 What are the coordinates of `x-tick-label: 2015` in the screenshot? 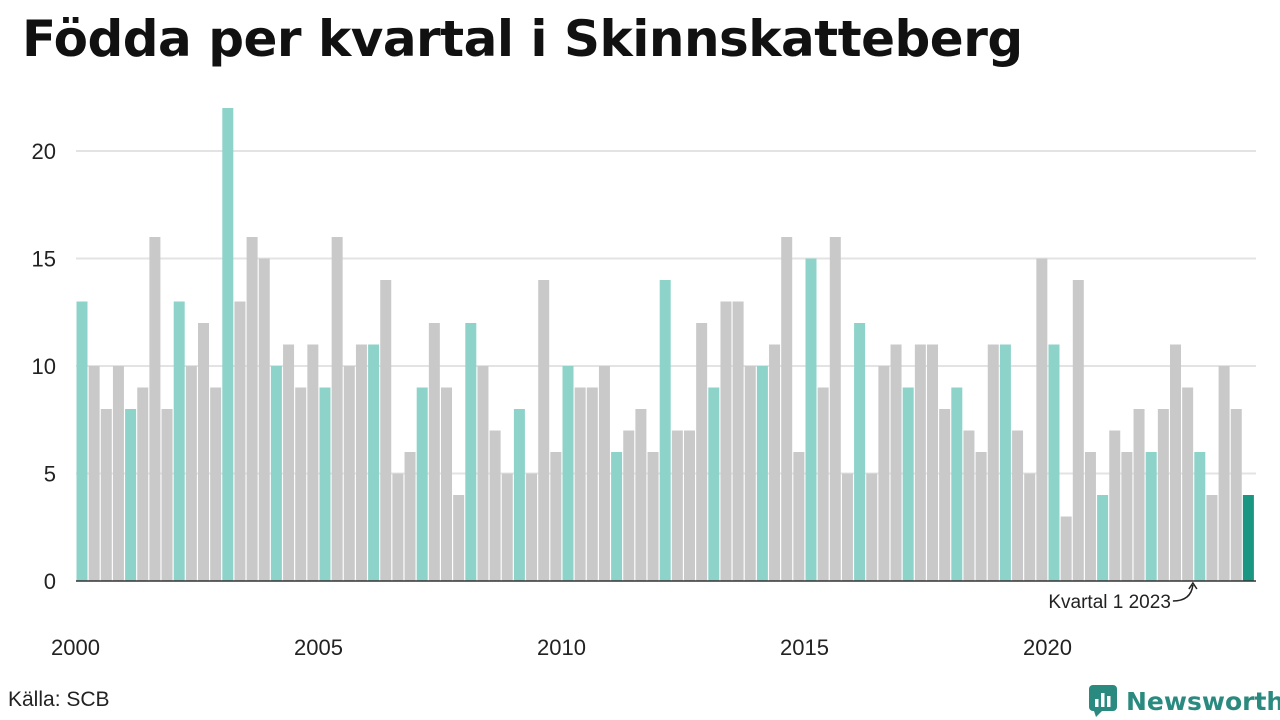 It's located at (804, 647).